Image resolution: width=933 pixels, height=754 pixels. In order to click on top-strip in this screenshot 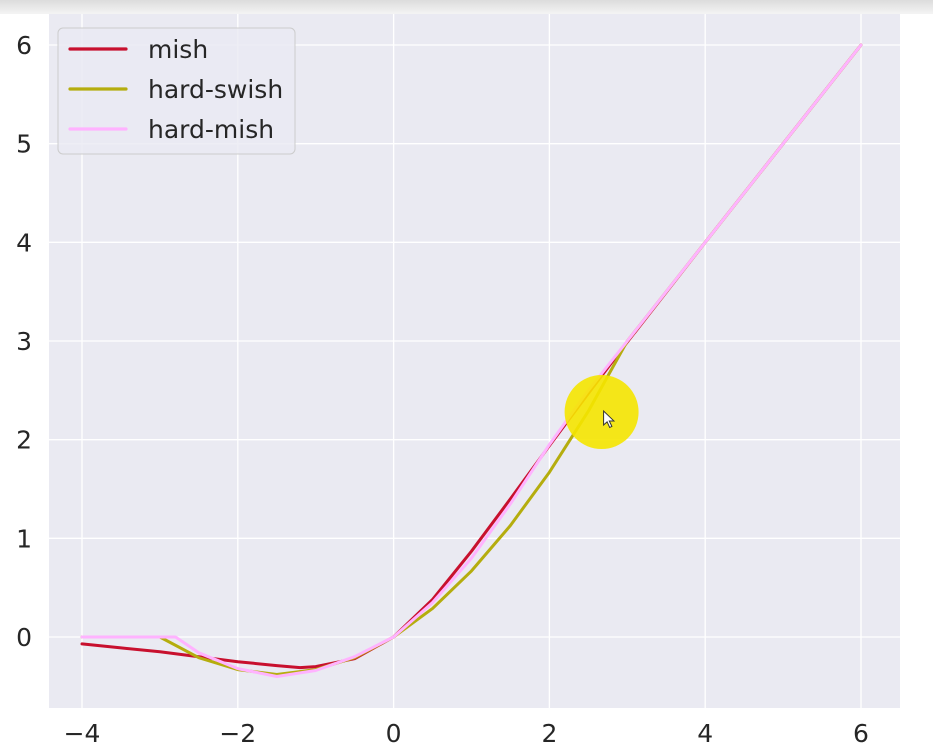, I will do `click(466, 7)`.